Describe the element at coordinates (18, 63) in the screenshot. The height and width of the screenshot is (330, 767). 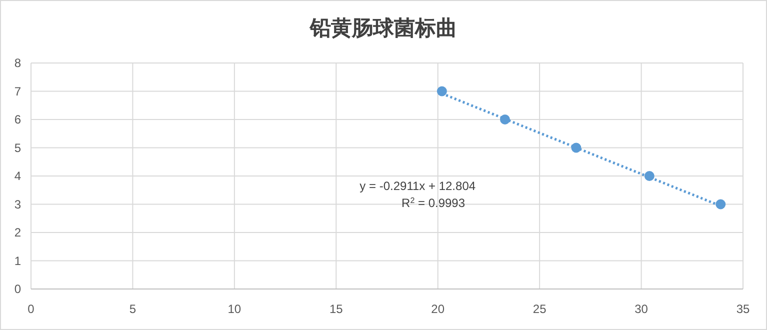
I see `y-tick-label: 8` at that location.